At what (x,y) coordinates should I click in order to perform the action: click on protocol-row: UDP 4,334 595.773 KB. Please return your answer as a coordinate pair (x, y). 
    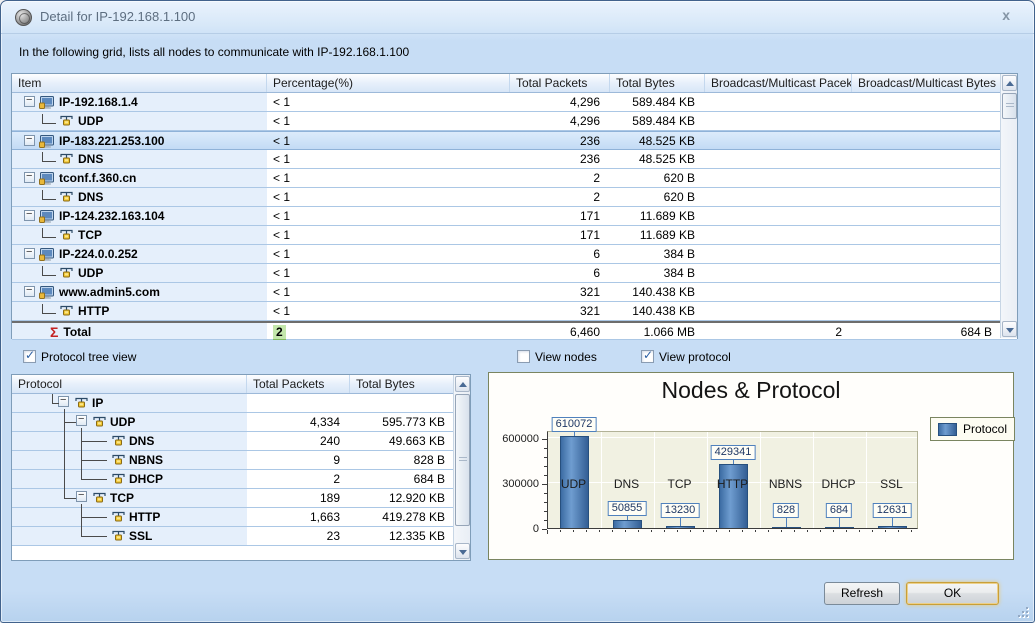
    Looking at the image, I should click on (241, 422).